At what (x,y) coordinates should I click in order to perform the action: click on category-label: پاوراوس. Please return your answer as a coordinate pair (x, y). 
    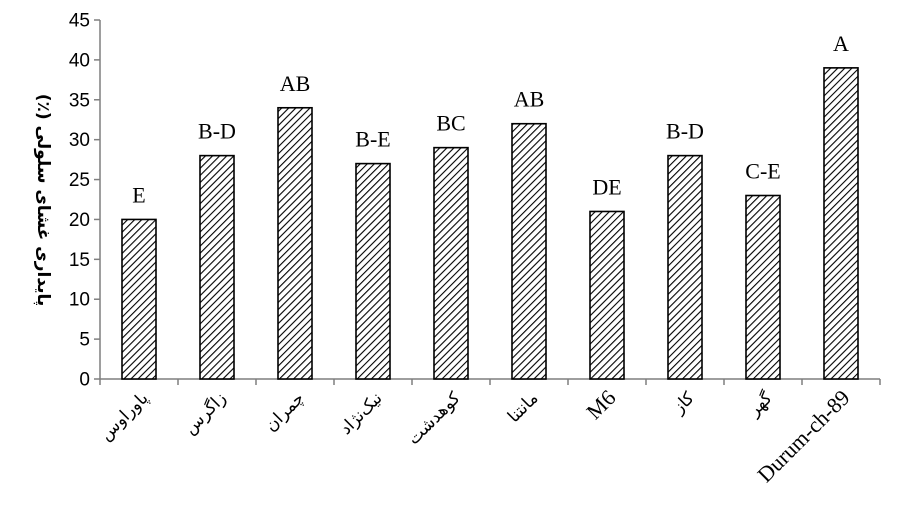
    Looking at the image, I should click on (124, 416).